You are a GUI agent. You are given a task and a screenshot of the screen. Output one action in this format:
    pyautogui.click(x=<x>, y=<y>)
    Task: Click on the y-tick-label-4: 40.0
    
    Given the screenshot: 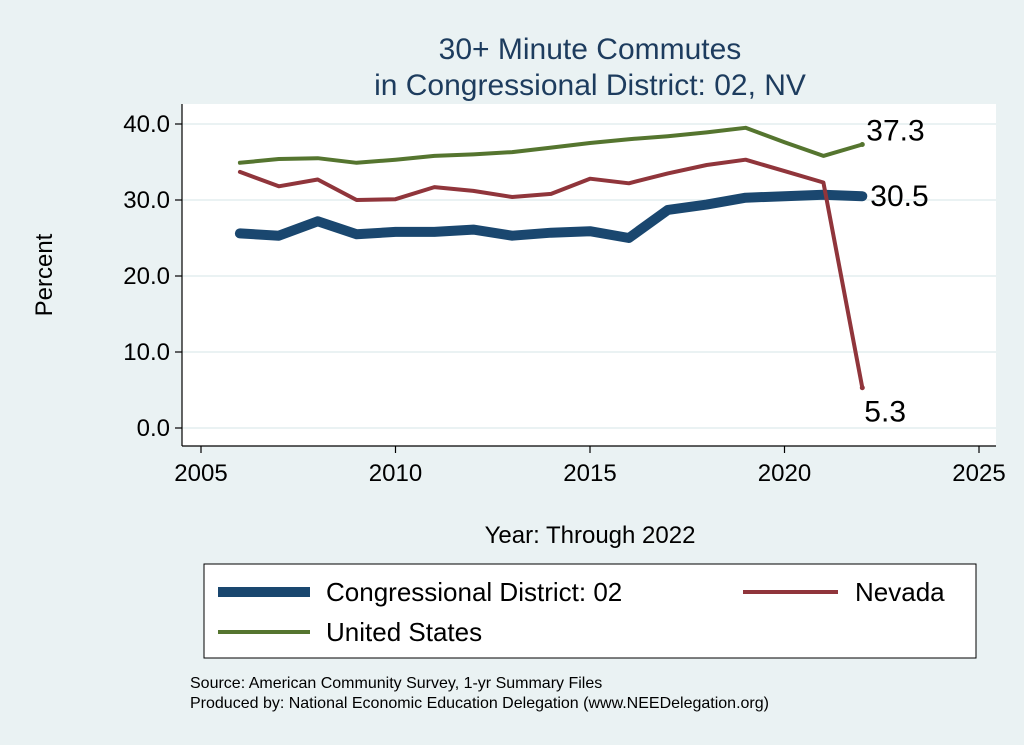 What is the action you would take?
    pyautogui.click(x=146, y=124)
    